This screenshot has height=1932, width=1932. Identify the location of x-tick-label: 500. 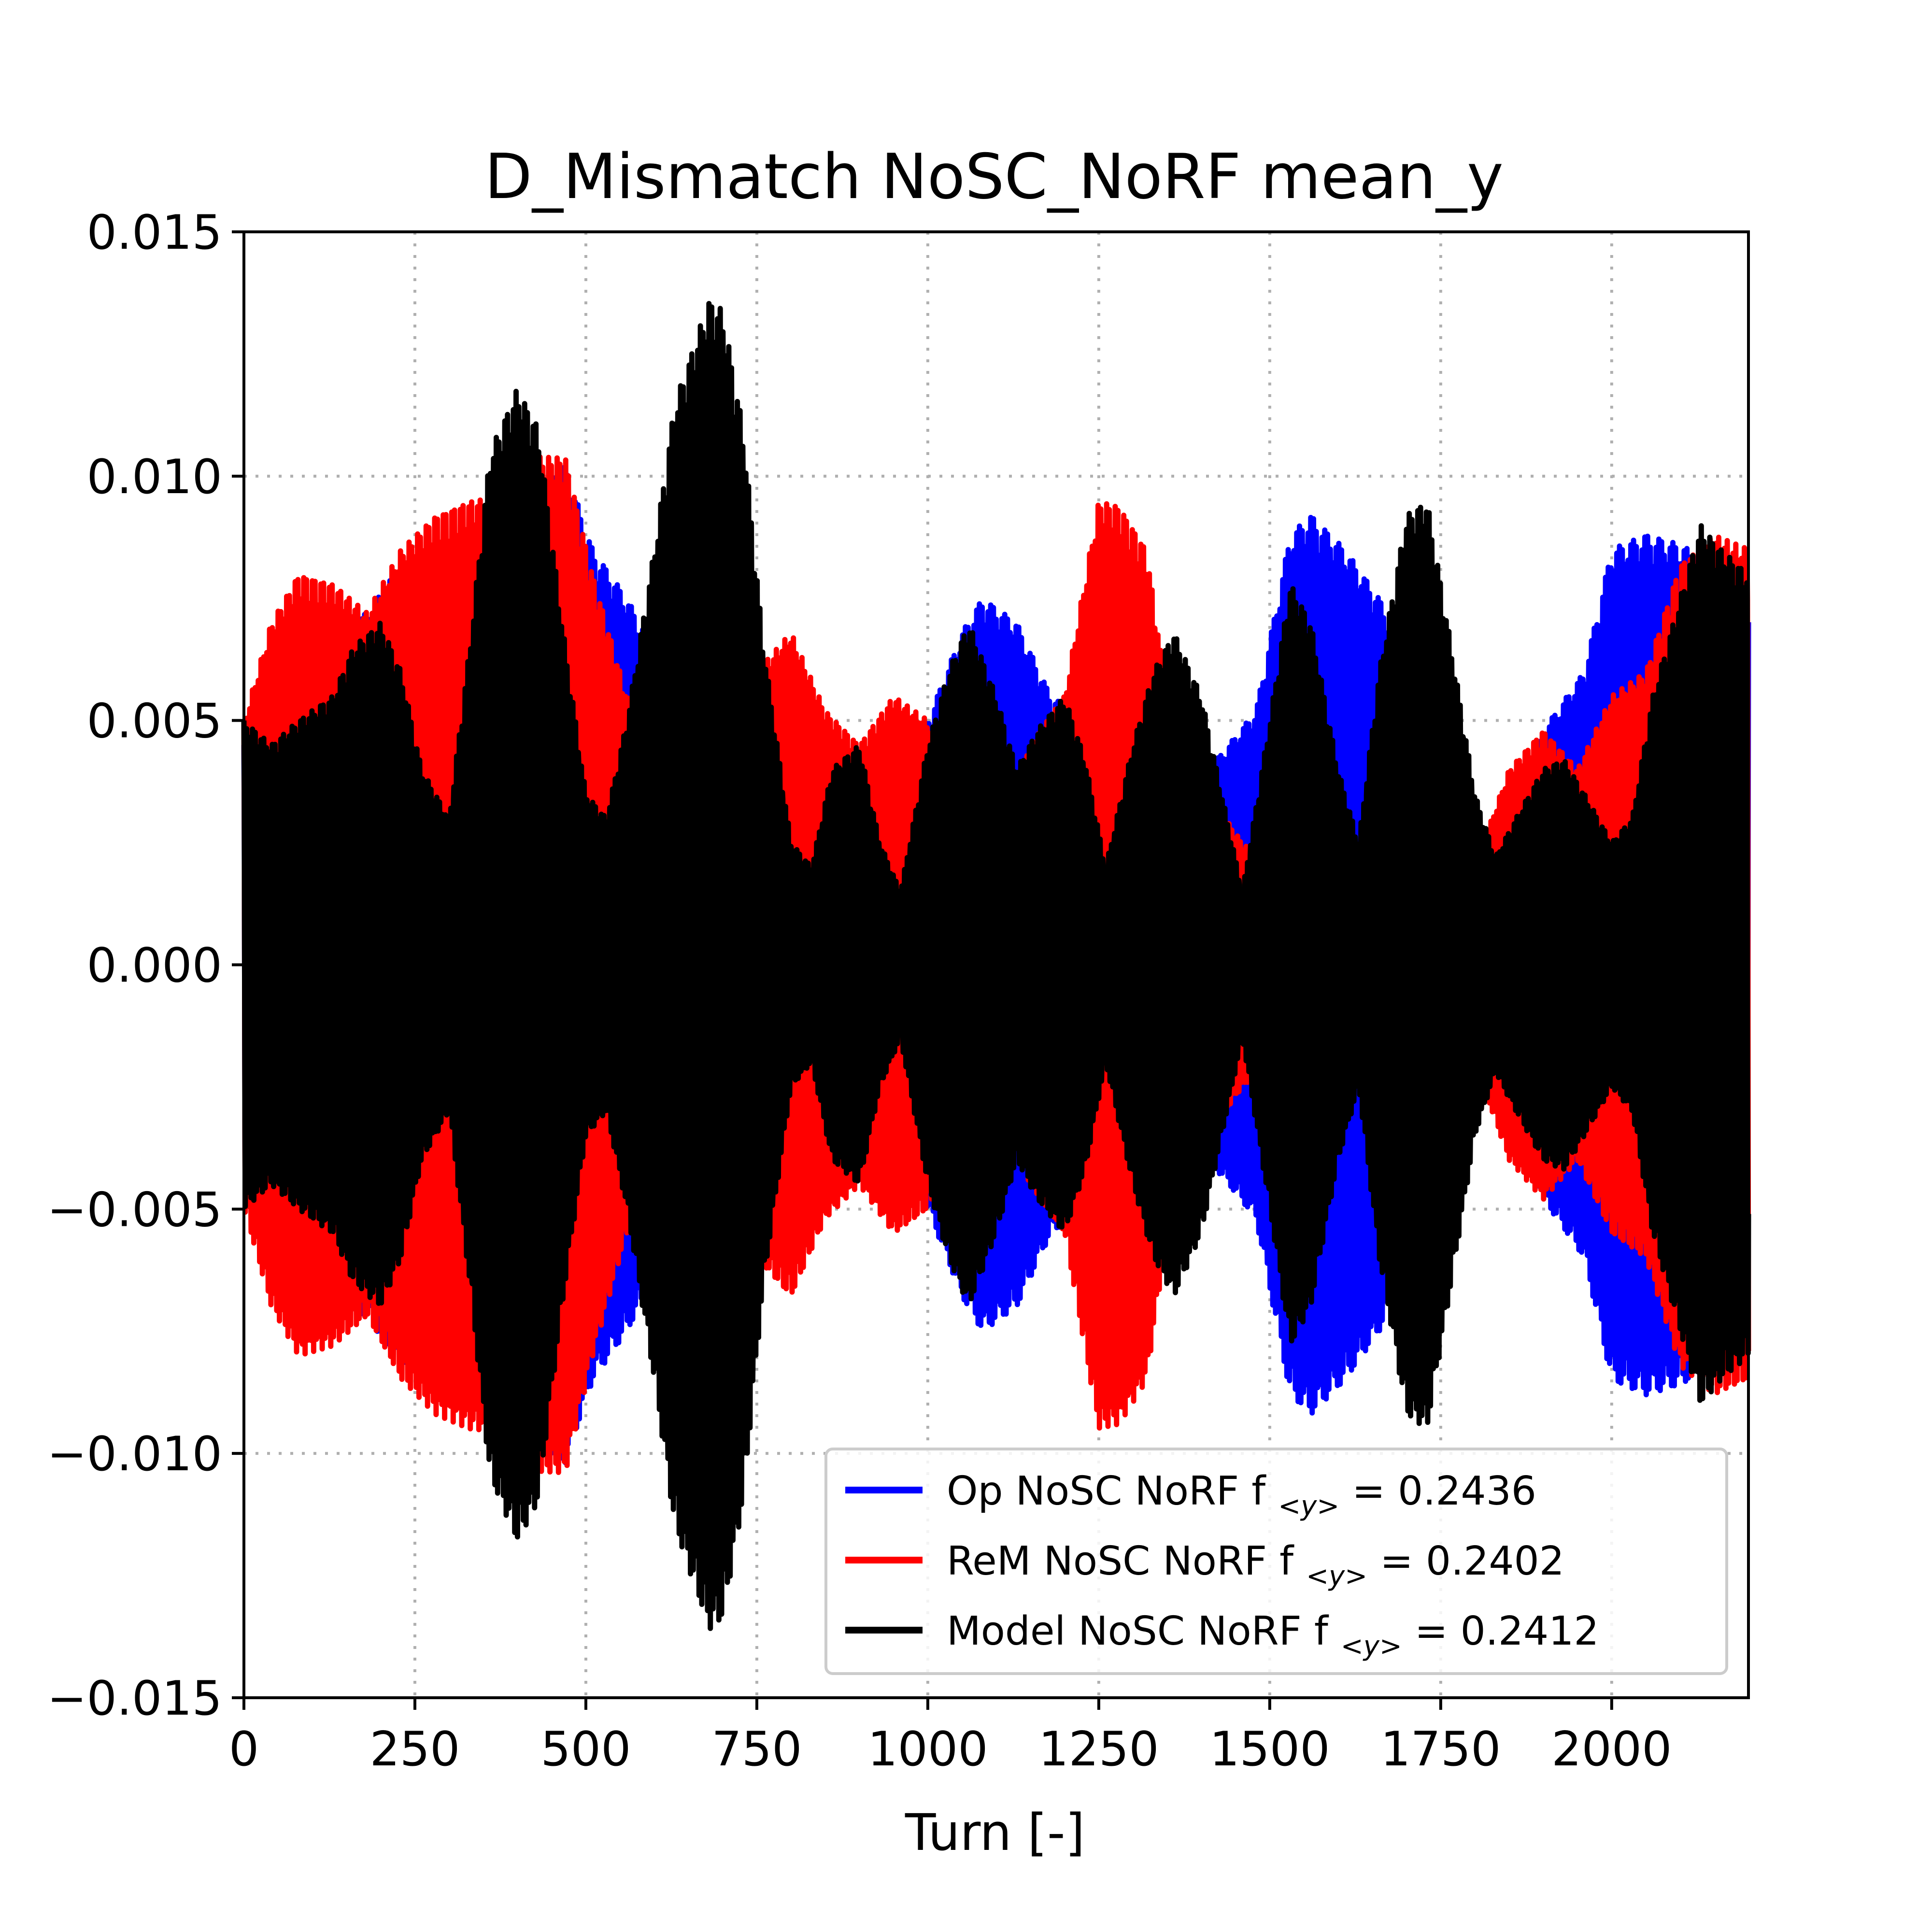
(585, 1749).